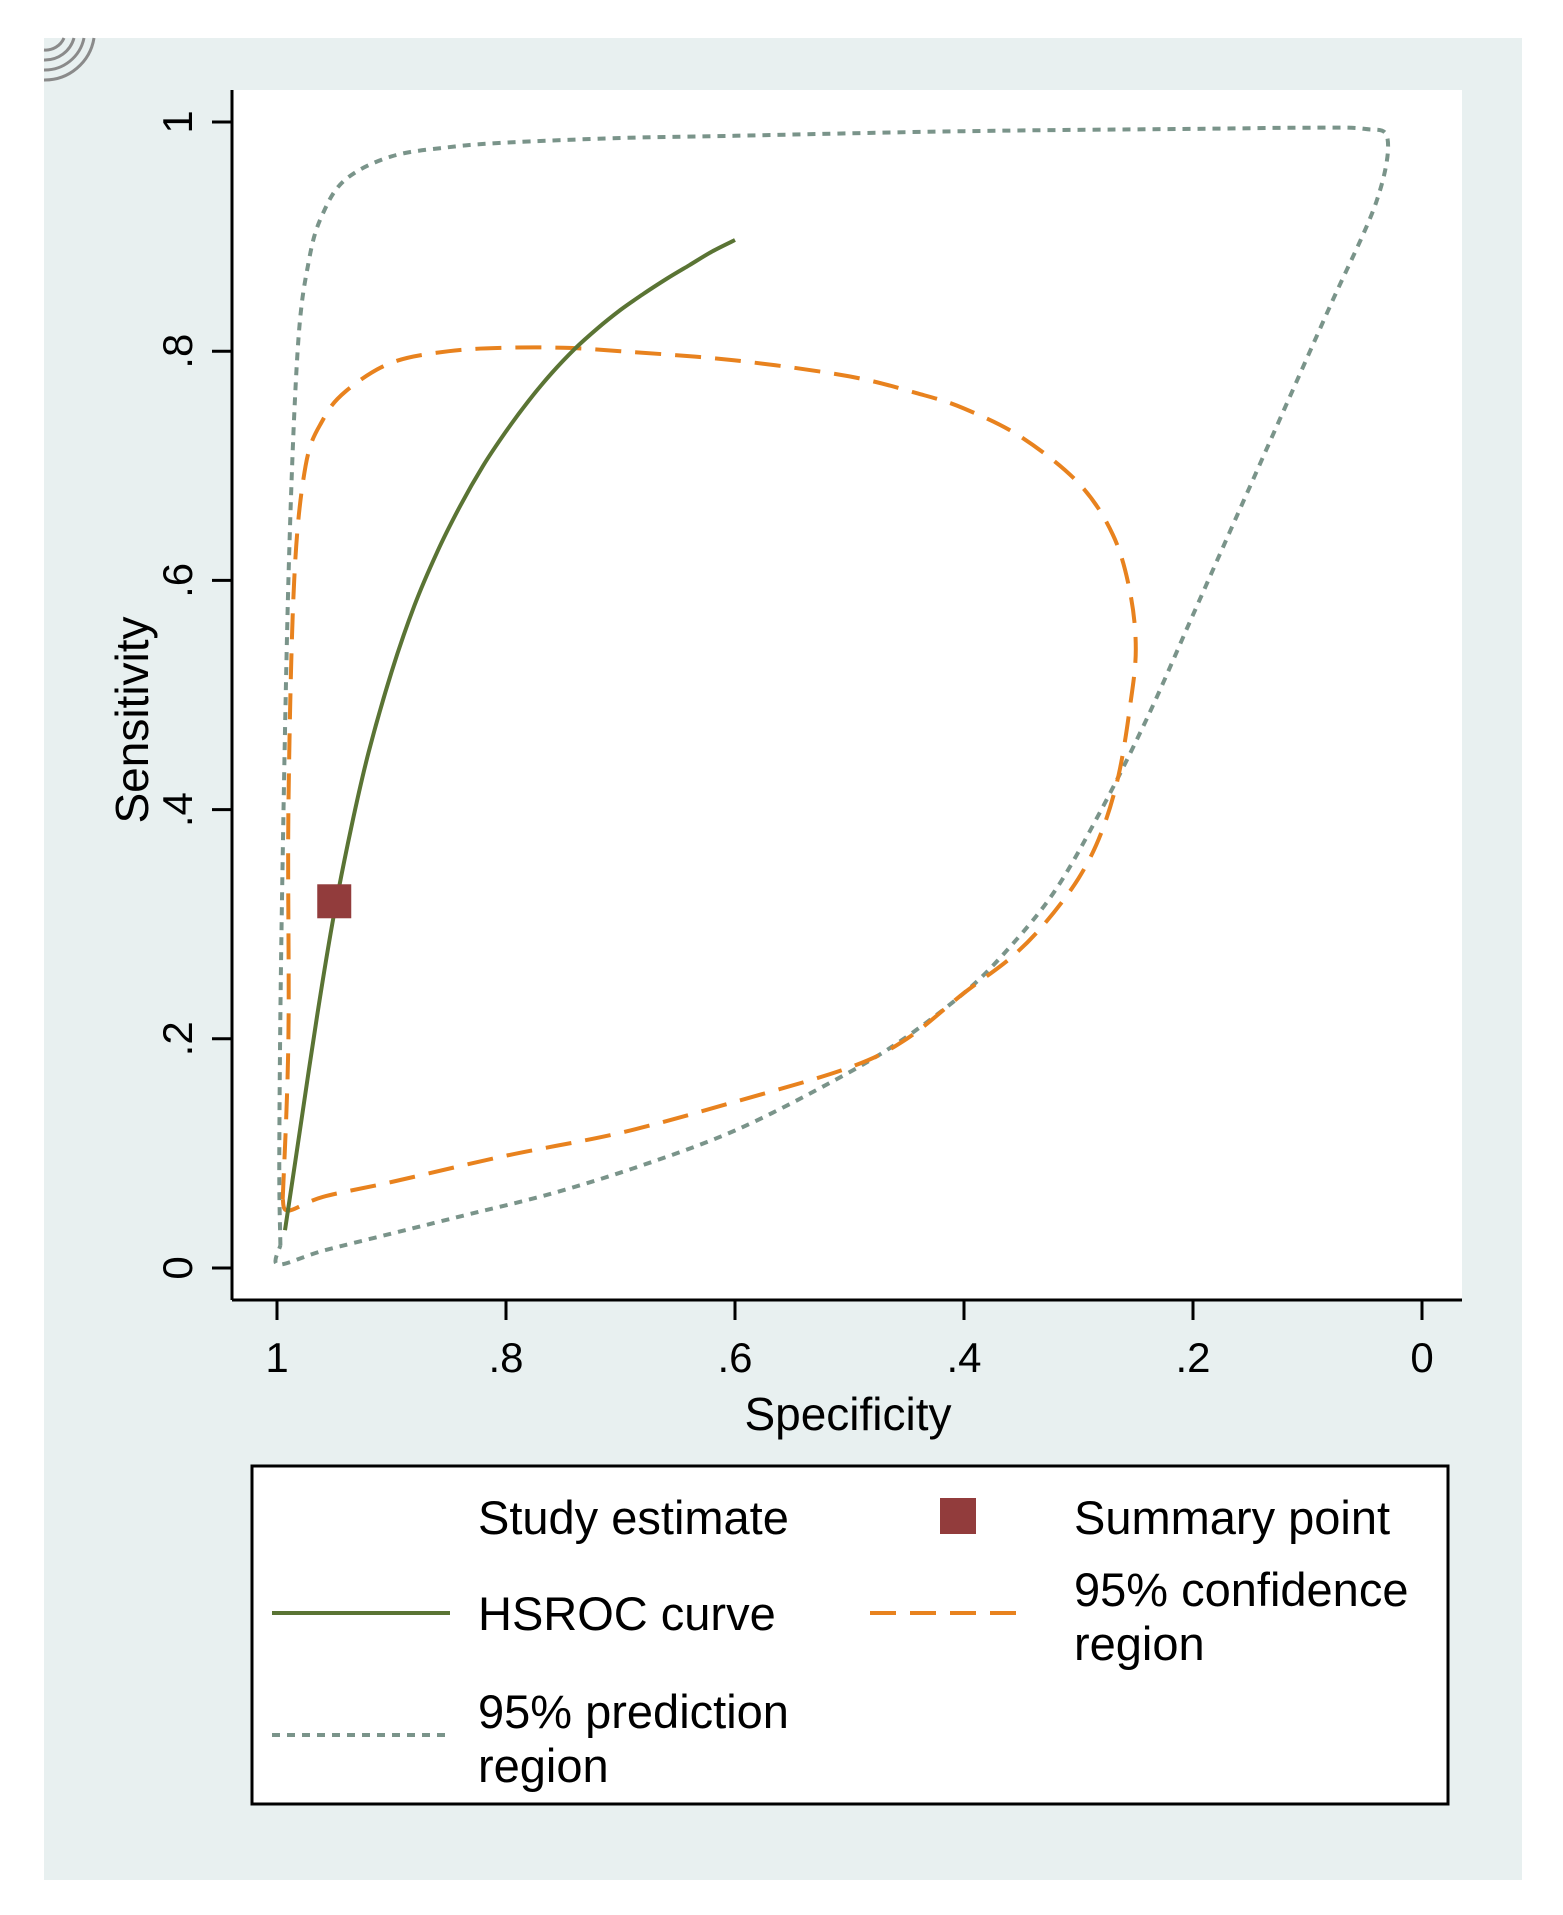  Describe the element at coordinates (177, 809) in the screenshot. I see `y-tick-label: .4` at that location.